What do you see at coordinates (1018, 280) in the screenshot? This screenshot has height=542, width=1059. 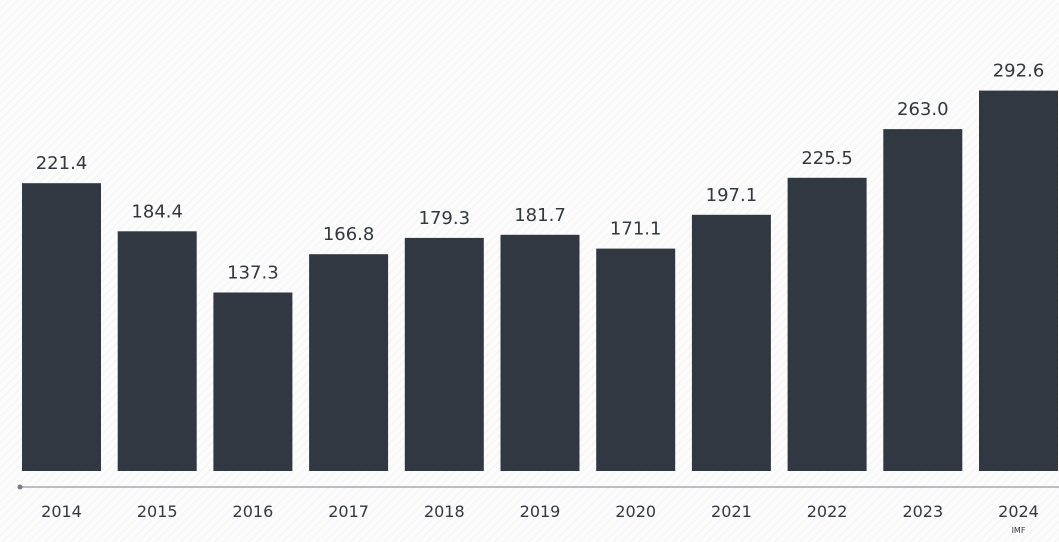 I see `bar-2024` at bounding box center [1018, 280].